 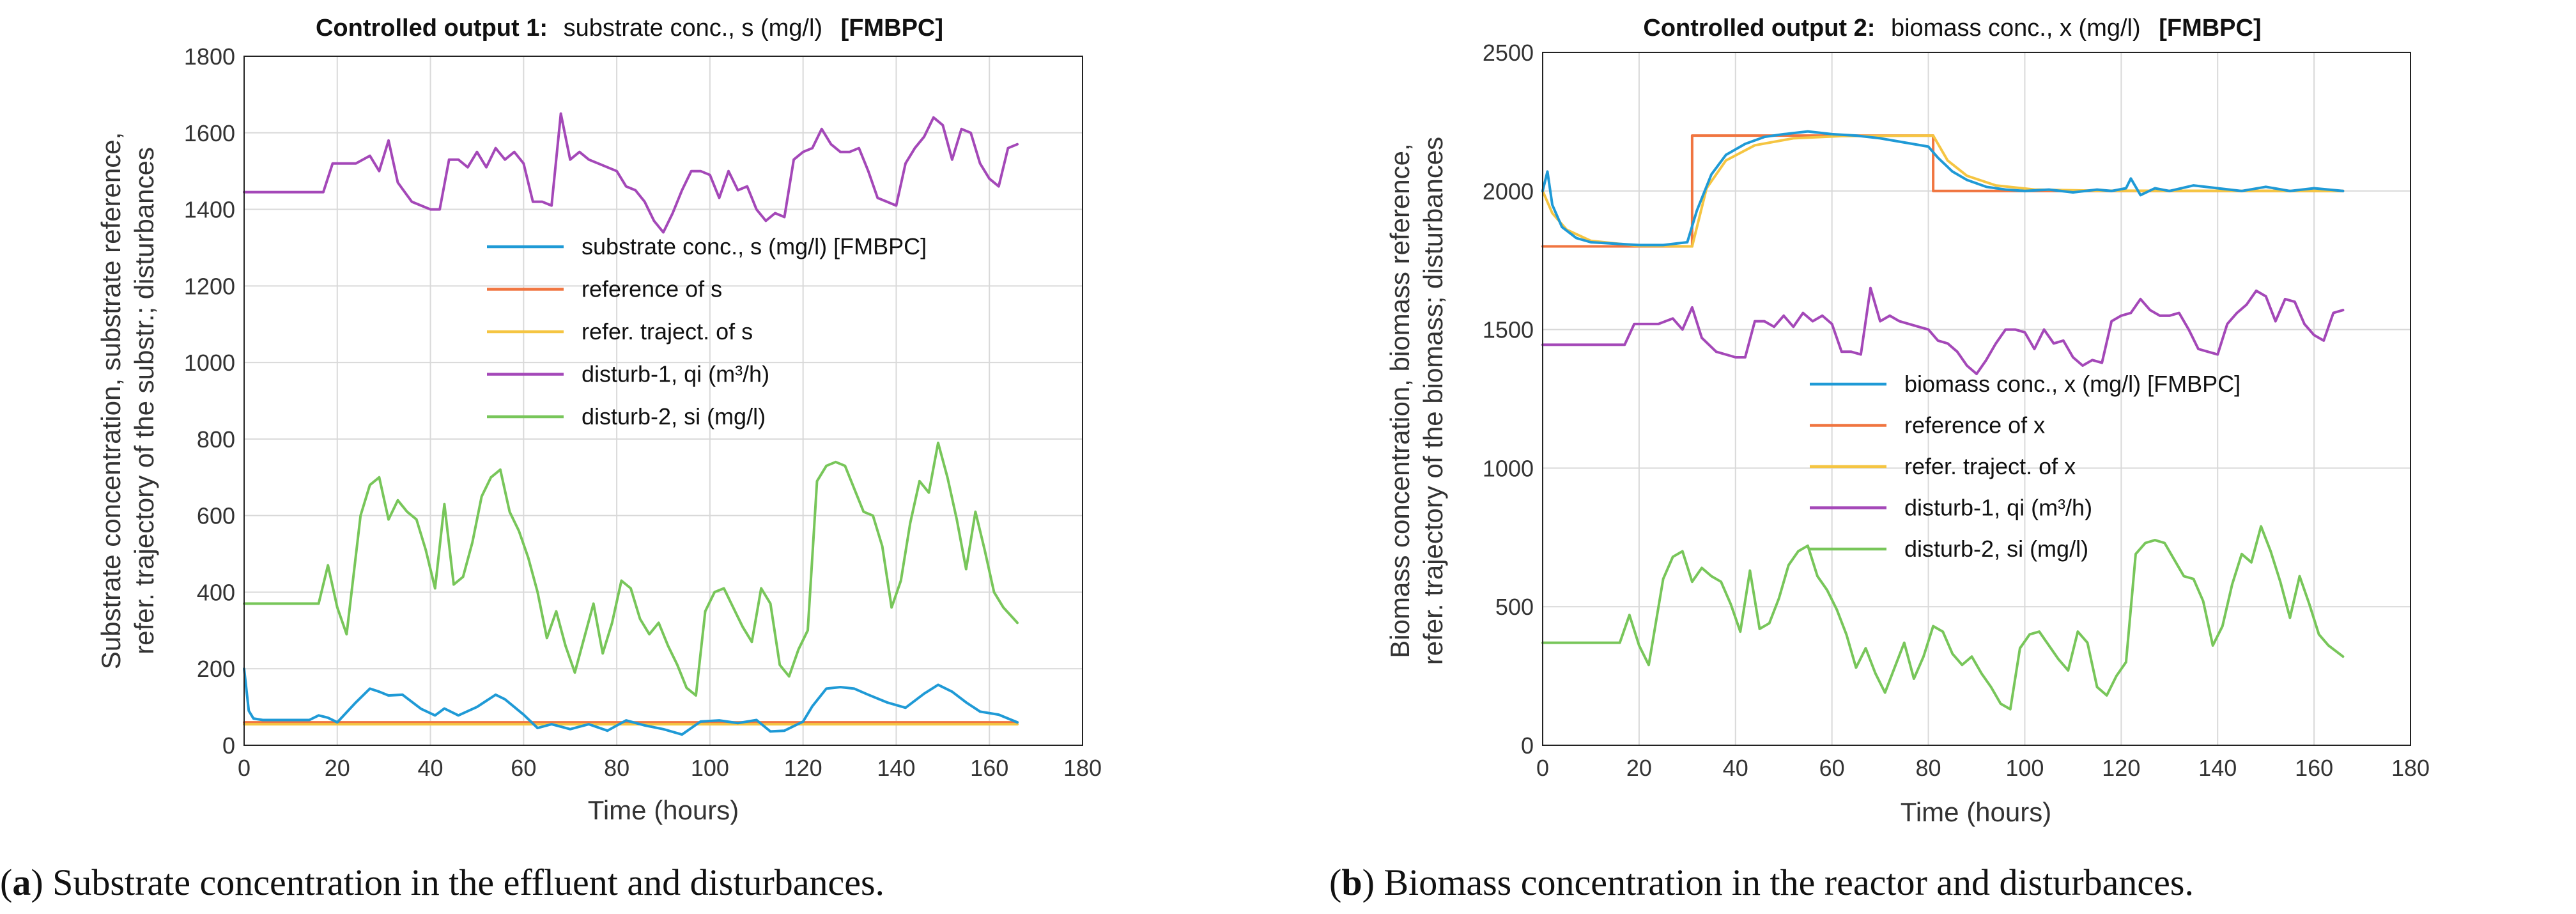 I want to click on legend-label: refer. traject. of x, so click(x=1990, y=466).